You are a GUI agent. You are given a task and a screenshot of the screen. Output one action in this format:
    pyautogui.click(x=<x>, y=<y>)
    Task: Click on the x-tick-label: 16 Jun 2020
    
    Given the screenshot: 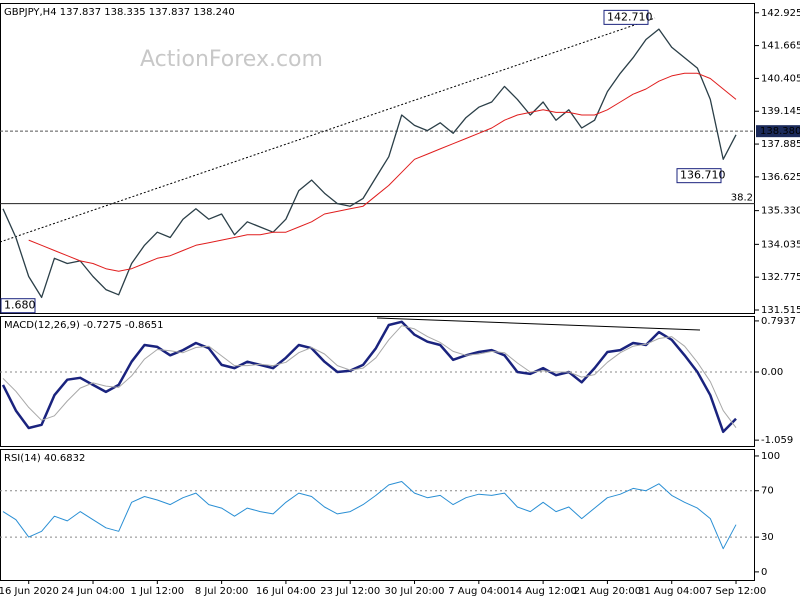 What is the action you would take?
    pyautogui.click(x=29, y=591)
    